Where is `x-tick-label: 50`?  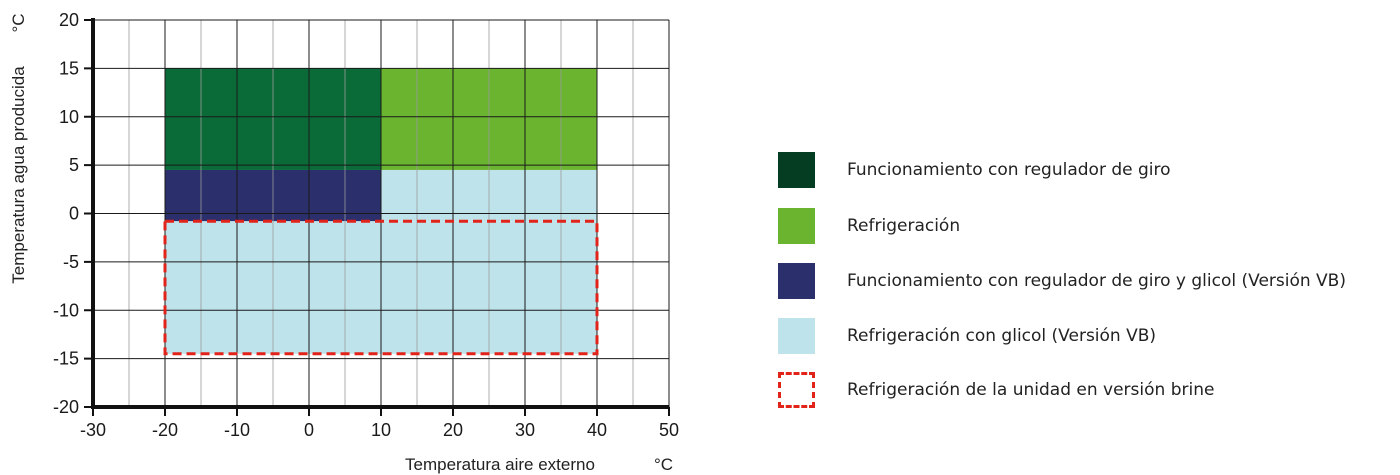
x-tick-label: 50 is located at coordinates (669, 430).